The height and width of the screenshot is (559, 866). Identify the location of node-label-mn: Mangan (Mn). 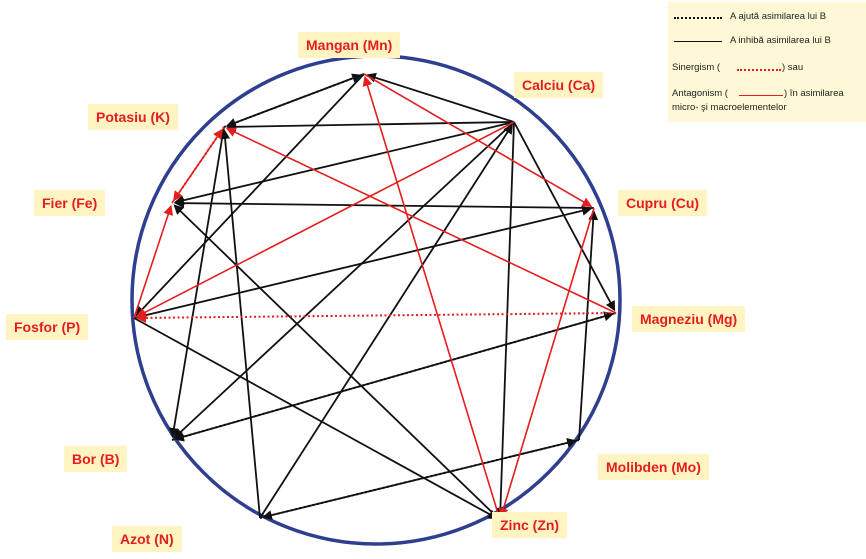
(349, 45).